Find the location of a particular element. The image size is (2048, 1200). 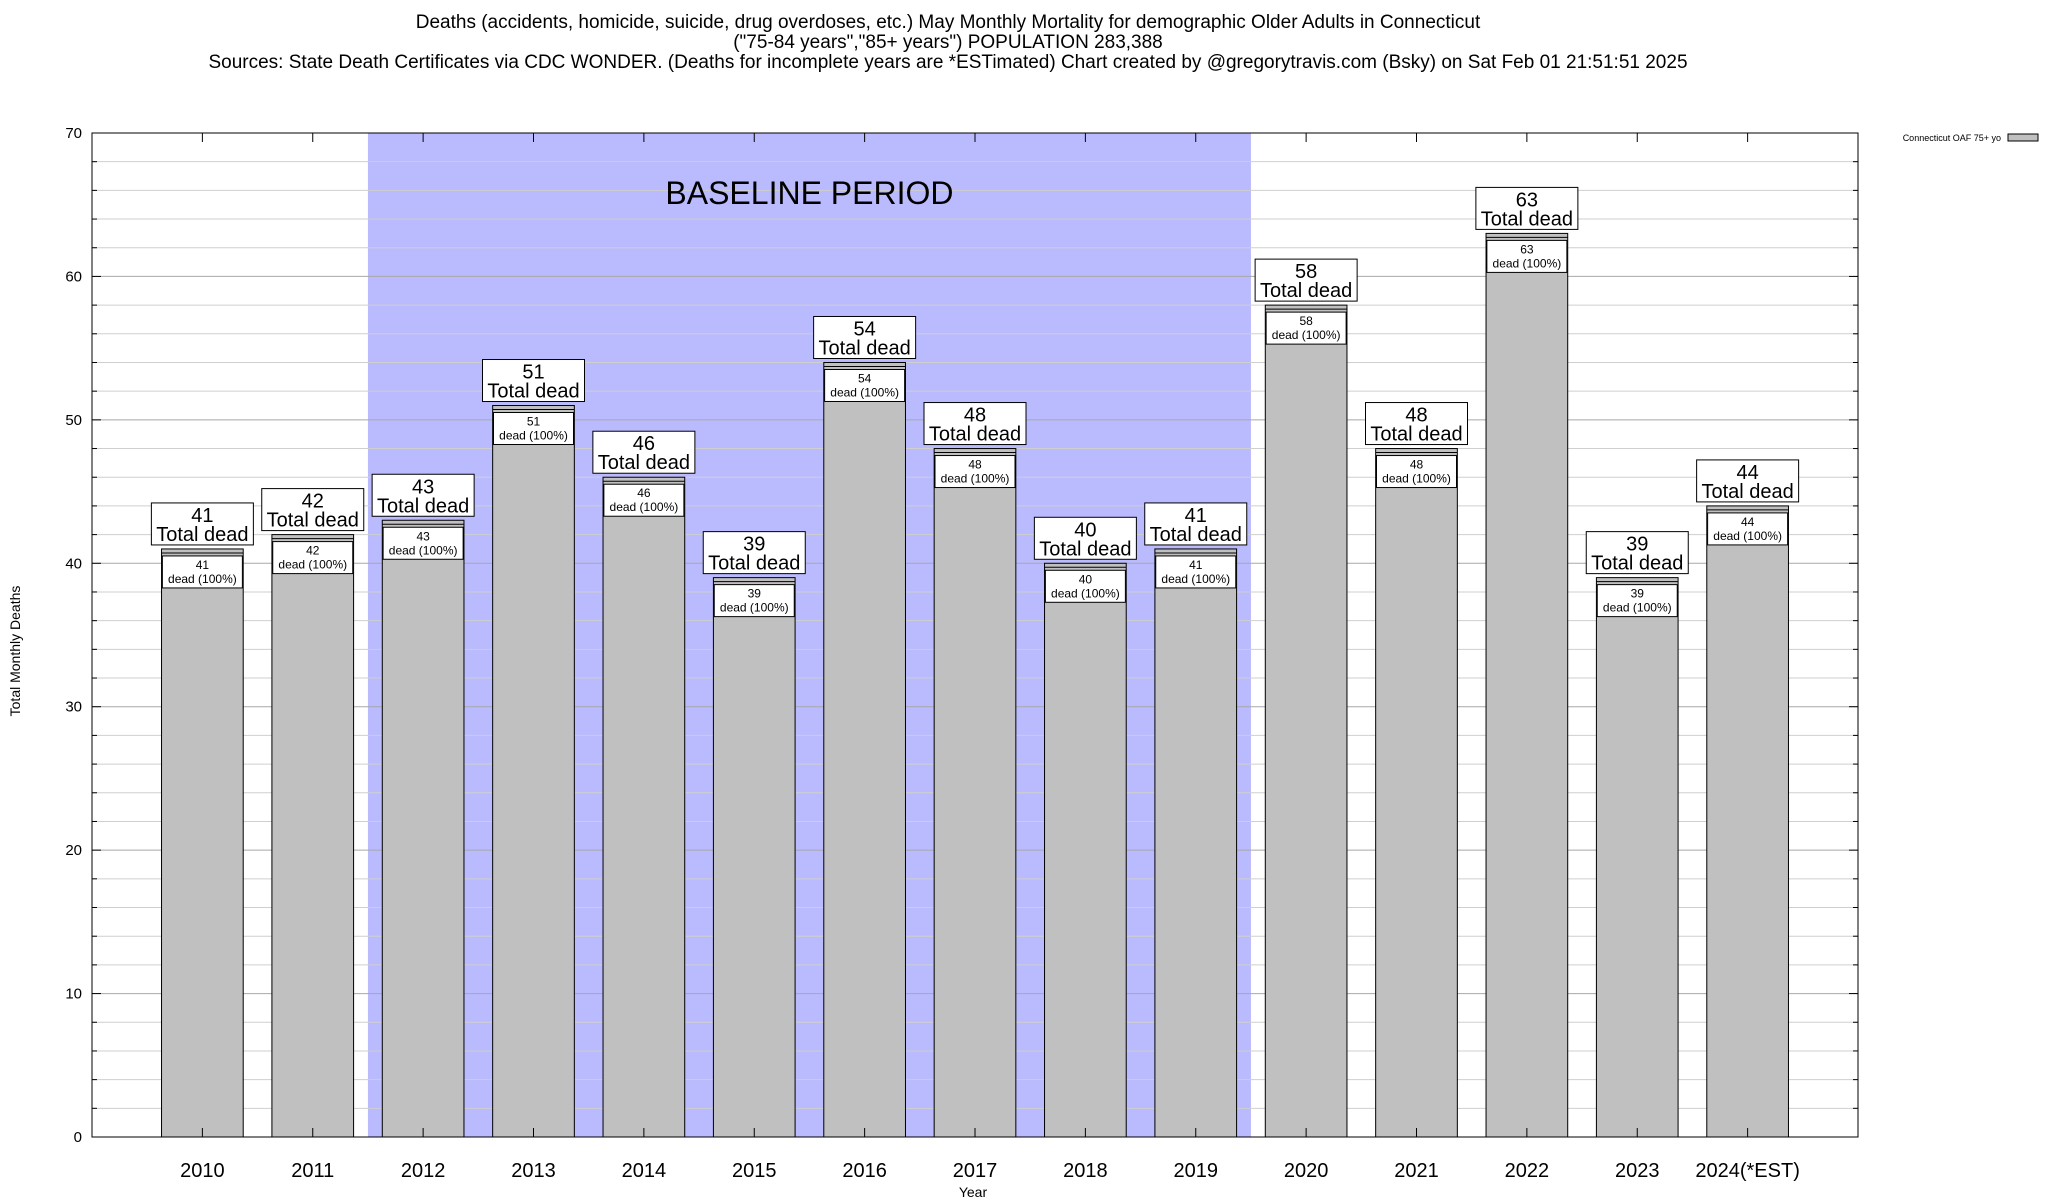

y-tick-label: 30 is located at coordinates (73, 707).